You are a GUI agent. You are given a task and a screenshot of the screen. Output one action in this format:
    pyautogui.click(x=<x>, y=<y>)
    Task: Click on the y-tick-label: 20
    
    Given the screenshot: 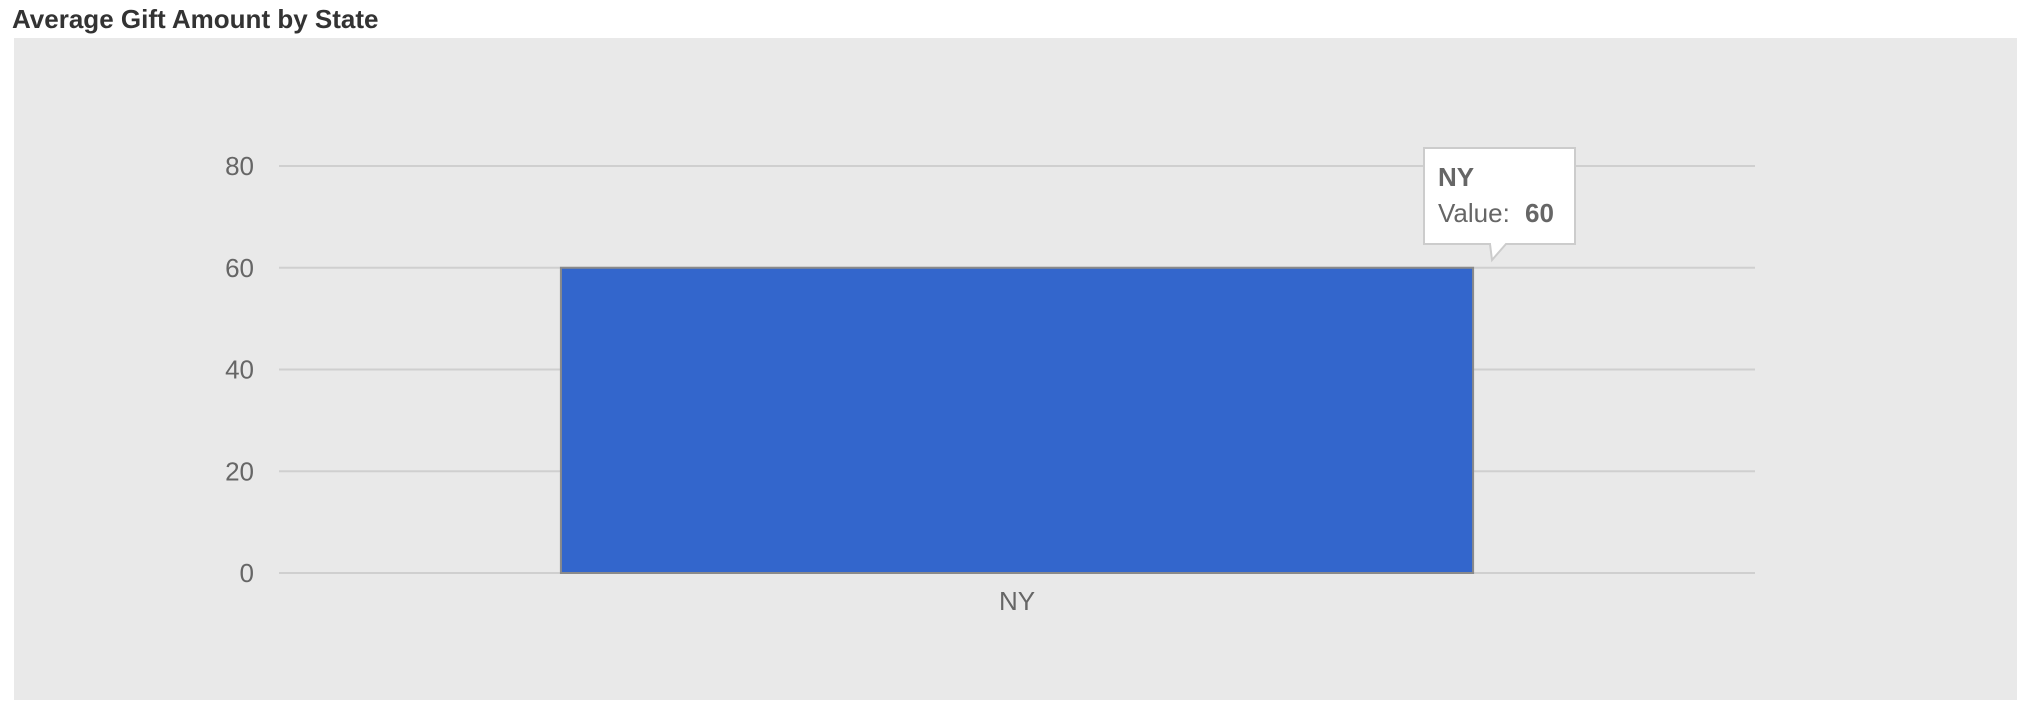 What is the action you would take?
    pyautogui.click(x=239, y=471)
    